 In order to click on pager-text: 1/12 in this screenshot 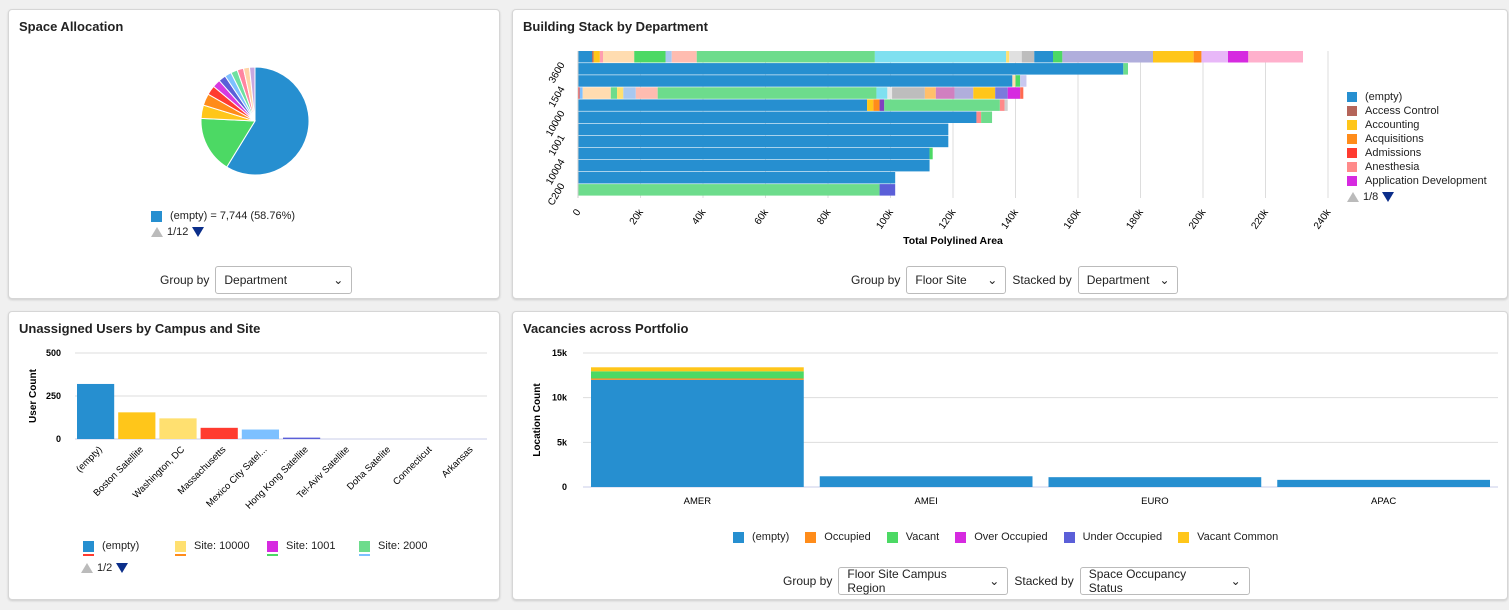, I will do `click(178, 232)`.